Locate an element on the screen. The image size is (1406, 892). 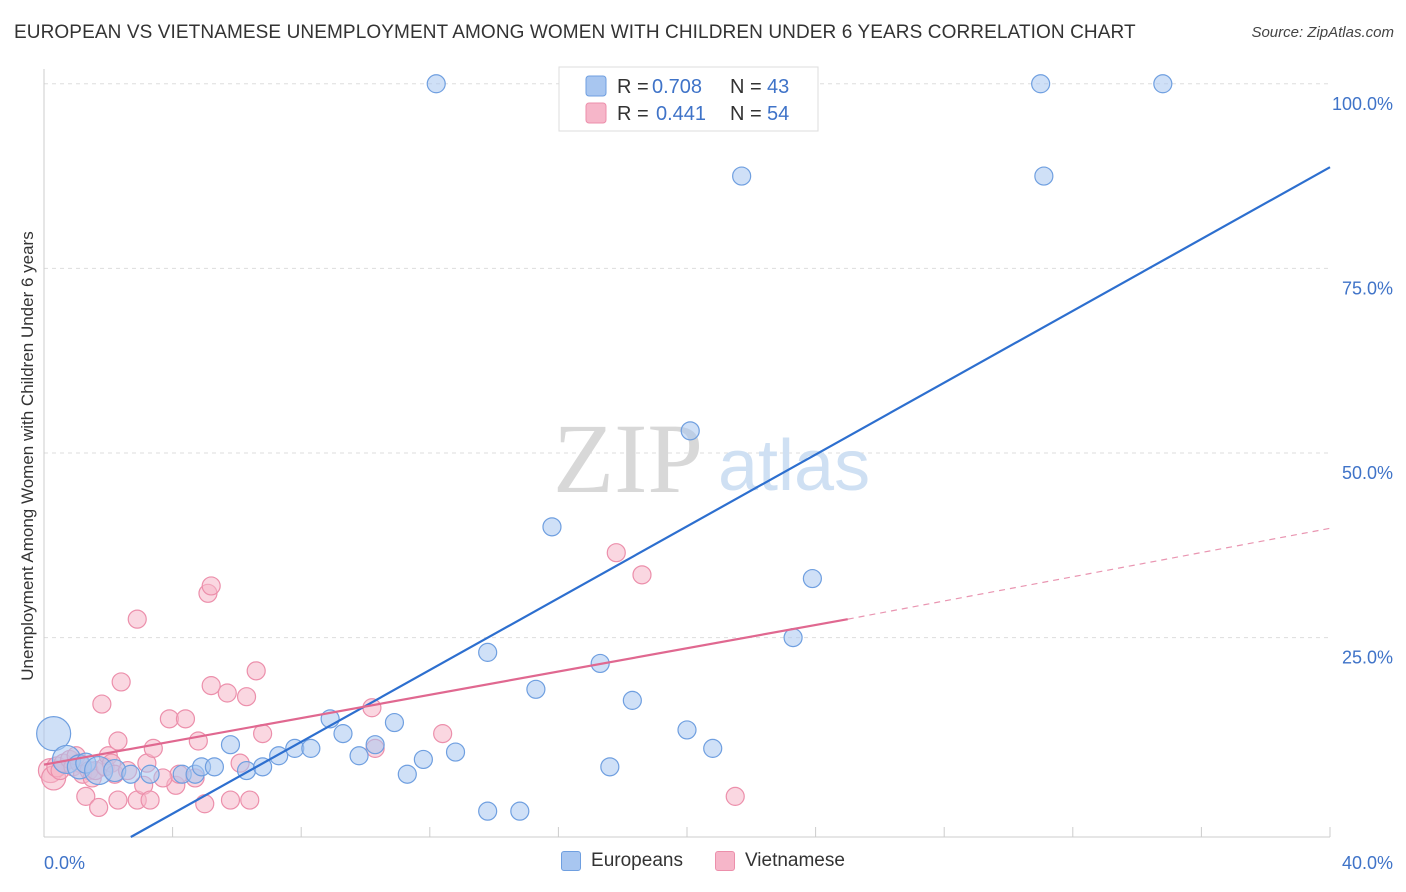
legend-r-value-1: 0.441 is located at coordinates (681, 114).